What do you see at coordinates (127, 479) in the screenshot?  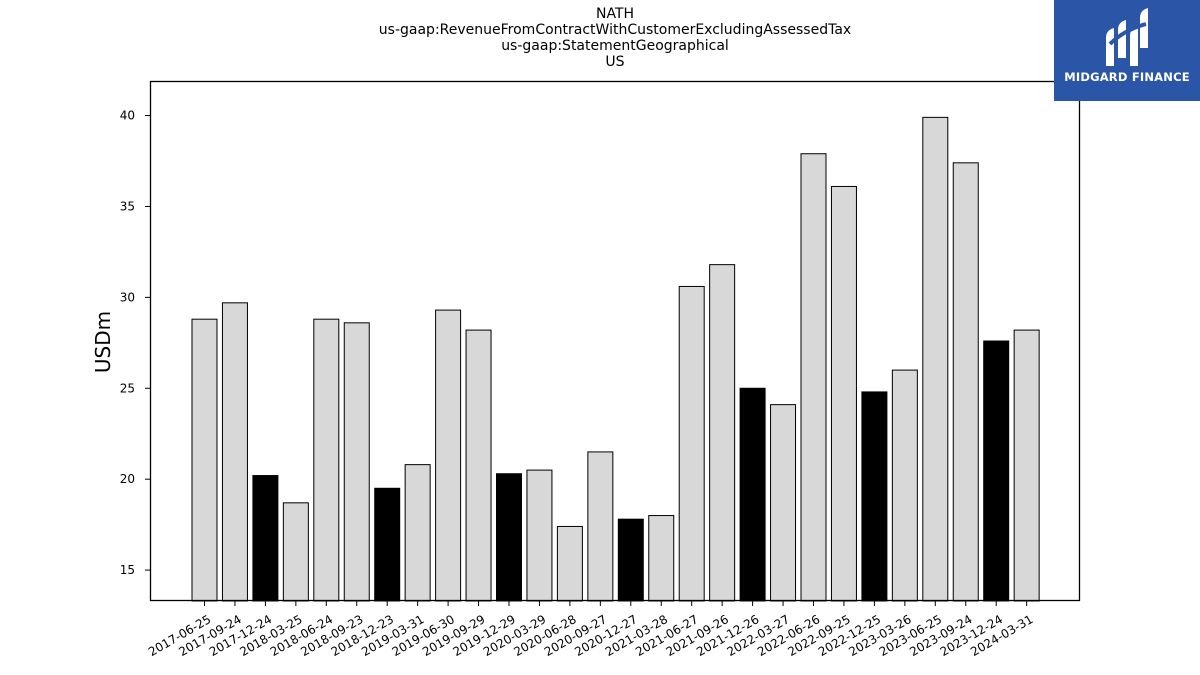 I see `y-tick-label: 20` at bounding box center [127, 479].